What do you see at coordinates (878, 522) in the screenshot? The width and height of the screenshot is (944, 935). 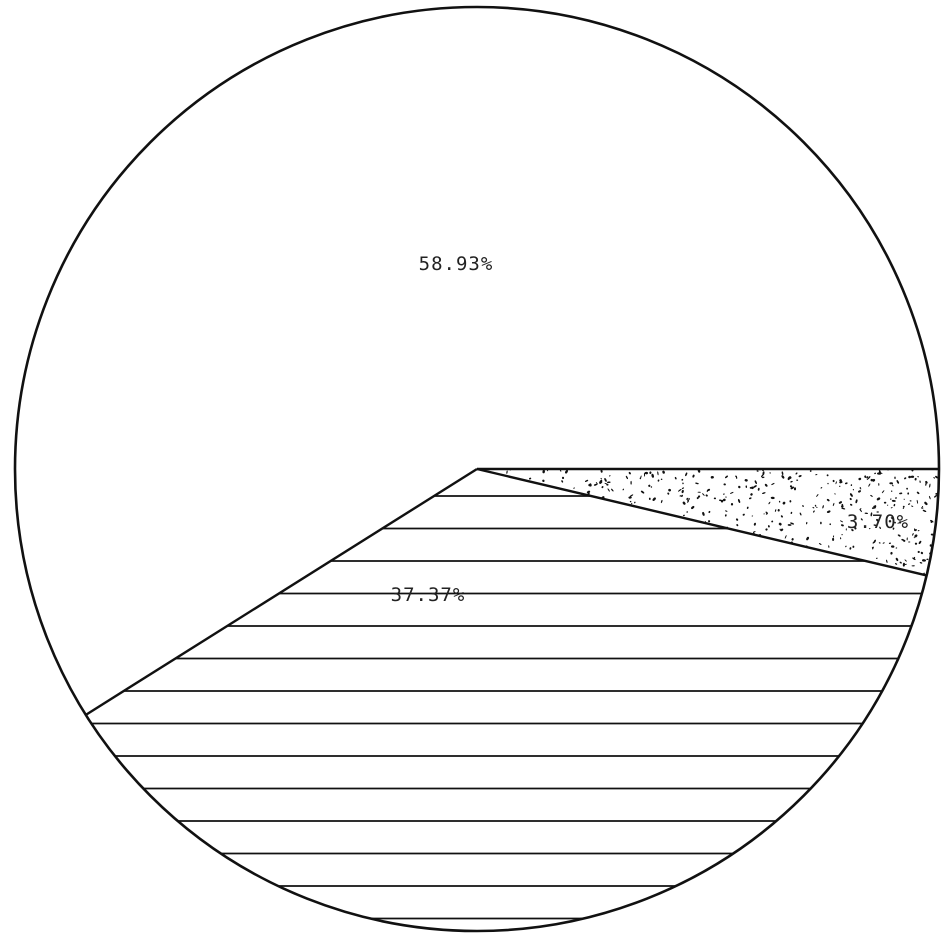 I see `slice-label-2: 3.70%` at bounding box center [878, 522].